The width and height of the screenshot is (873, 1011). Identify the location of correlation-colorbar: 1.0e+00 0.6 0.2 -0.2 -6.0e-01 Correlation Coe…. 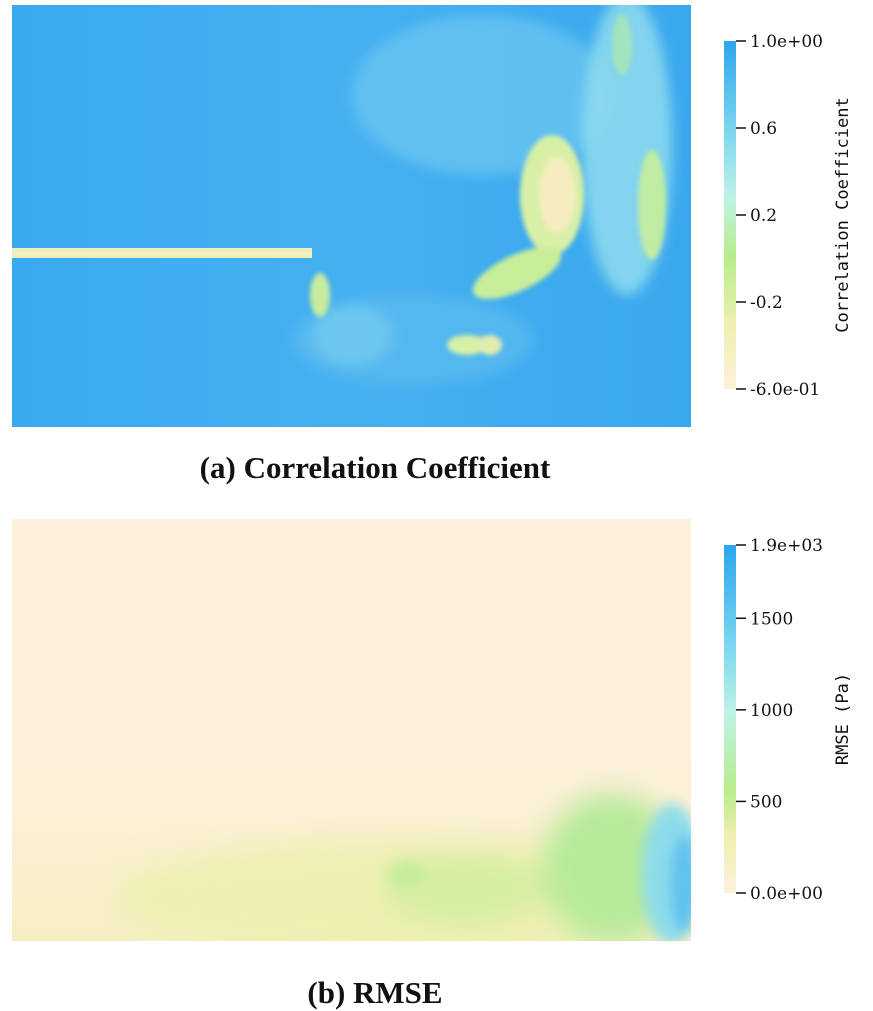
(794, 216).